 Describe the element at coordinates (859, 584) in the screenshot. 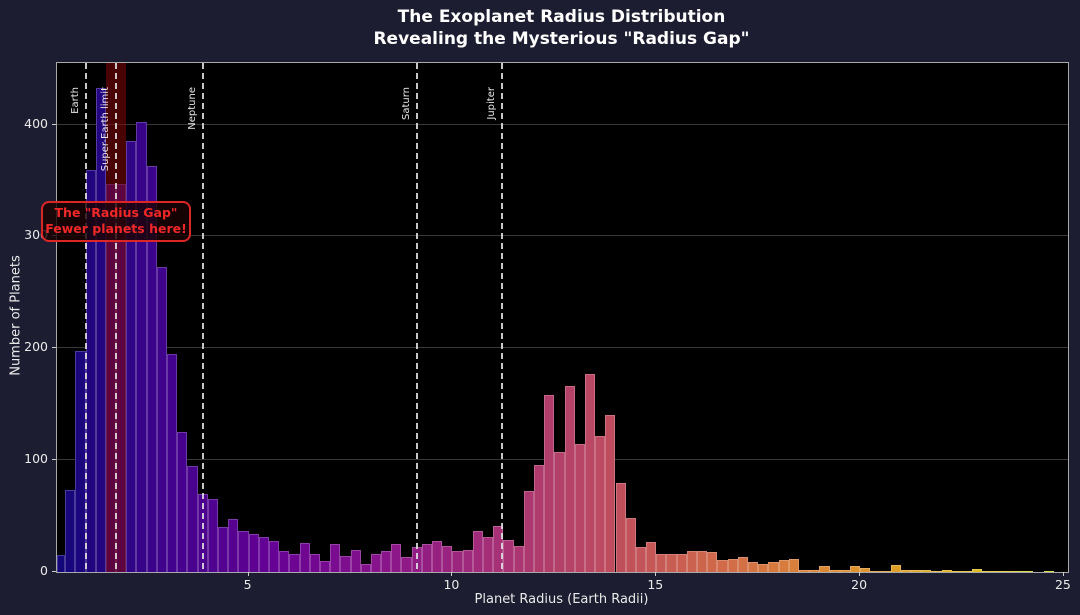

I see `x-tick-label-20: 20` at that location.